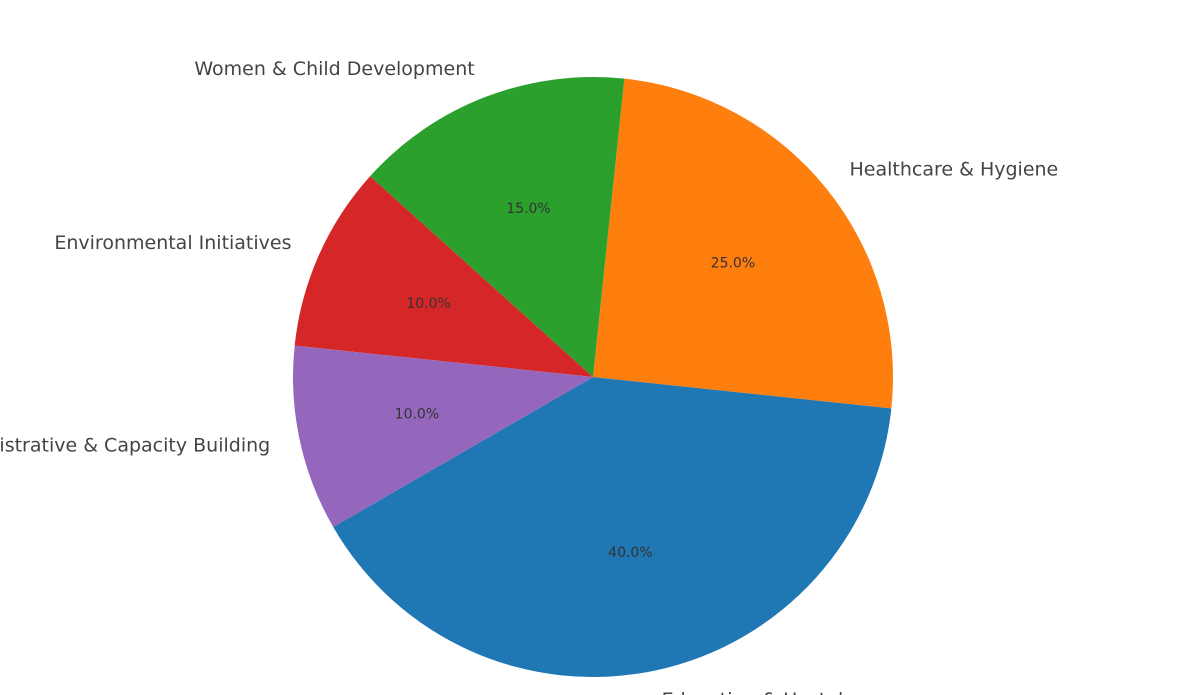 The width and height of the screenshot is (1190, 695). Describe the element at coordinates (428, 304) in the screenshot. I see `percent-label-environmental-initiatives: 10.0%` at that location.